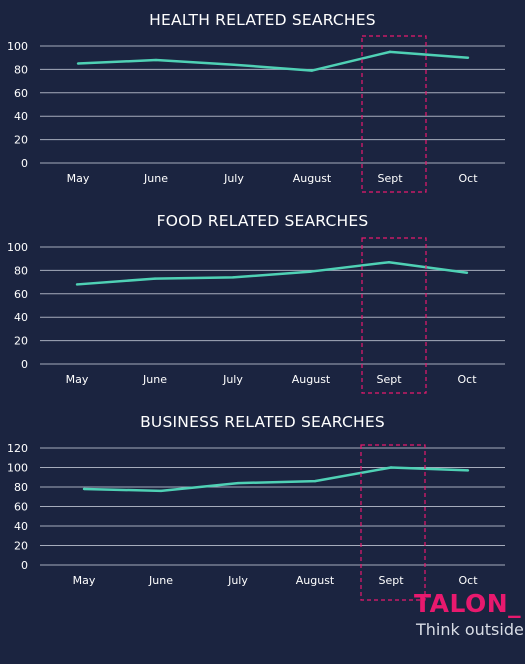 The image size is (525, 664). What do you see at coordinates (262, 422) in the screenshot?
I see `chart-title: BUSINESS RELATED SEARCHES` at bounding box center [262, 422].